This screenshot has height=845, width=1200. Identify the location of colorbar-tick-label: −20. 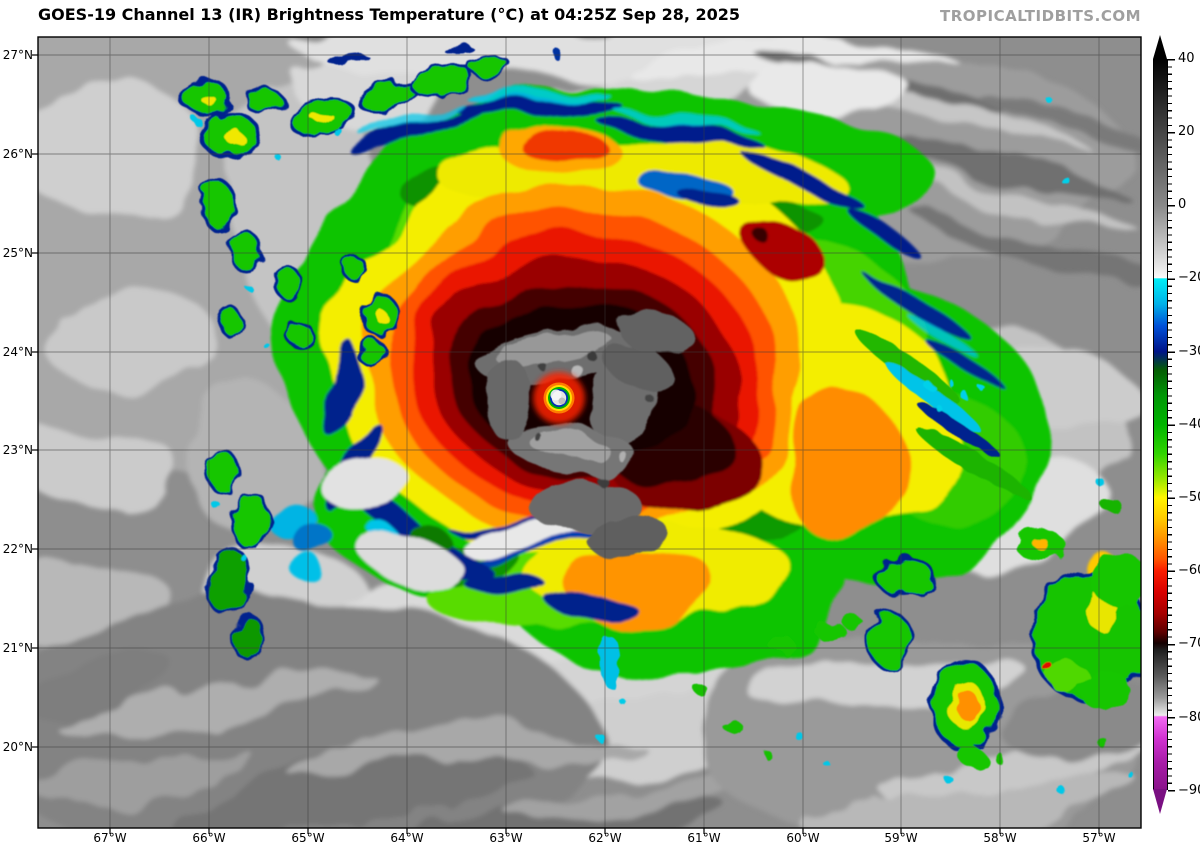
(1189, 277).